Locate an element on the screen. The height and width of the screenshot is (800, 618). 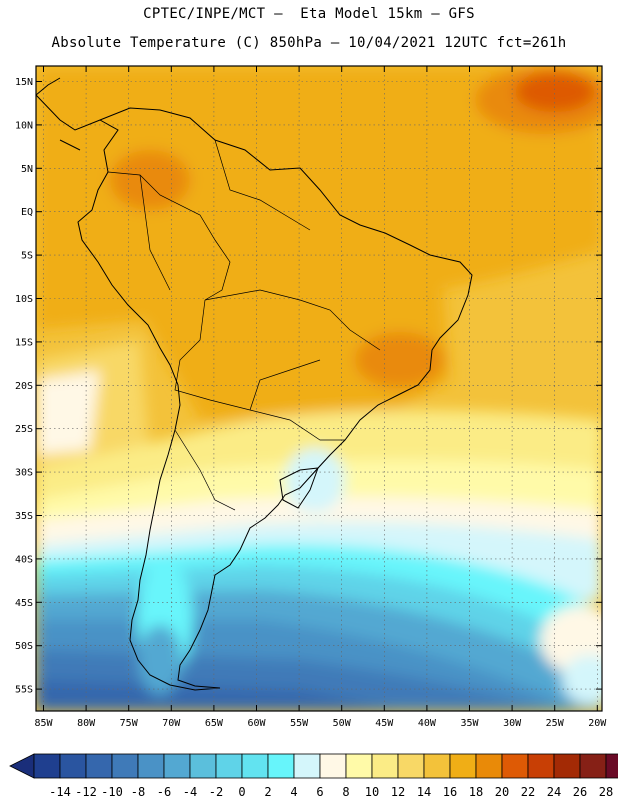
lat-label: 50S is located at coordinates (24, 646).